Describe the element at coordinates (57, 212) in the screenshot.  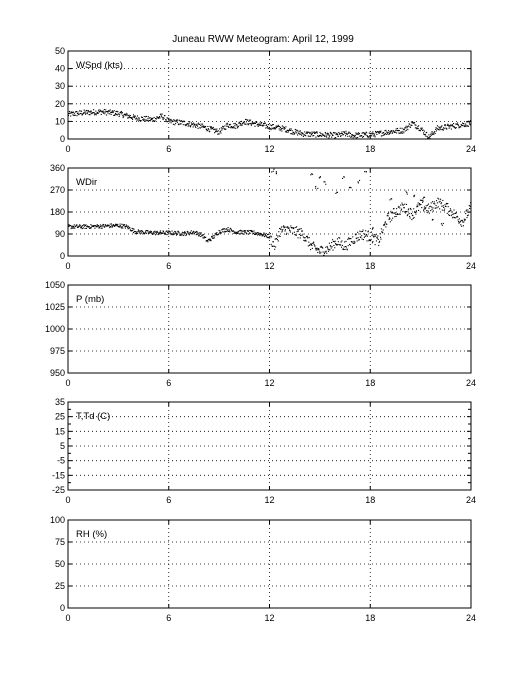
I see `y-tick-label: 180` at that location.